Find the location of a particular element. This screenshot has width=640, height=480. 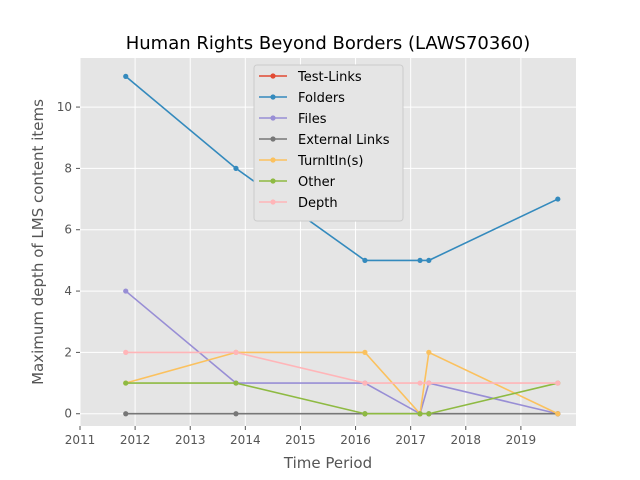

y-axis-label: Maximum depth of LMS content items is located at coordinates (38, 242).